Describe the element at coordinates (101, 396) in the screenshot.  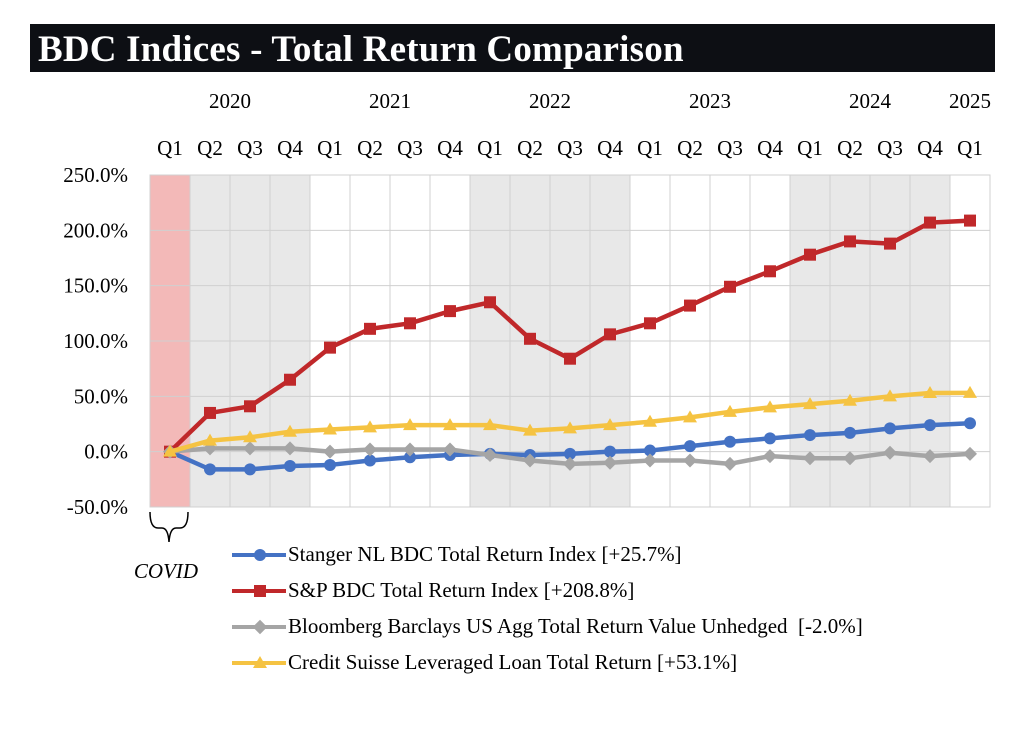
I see `y-tick-label: 50.0%` at that location.